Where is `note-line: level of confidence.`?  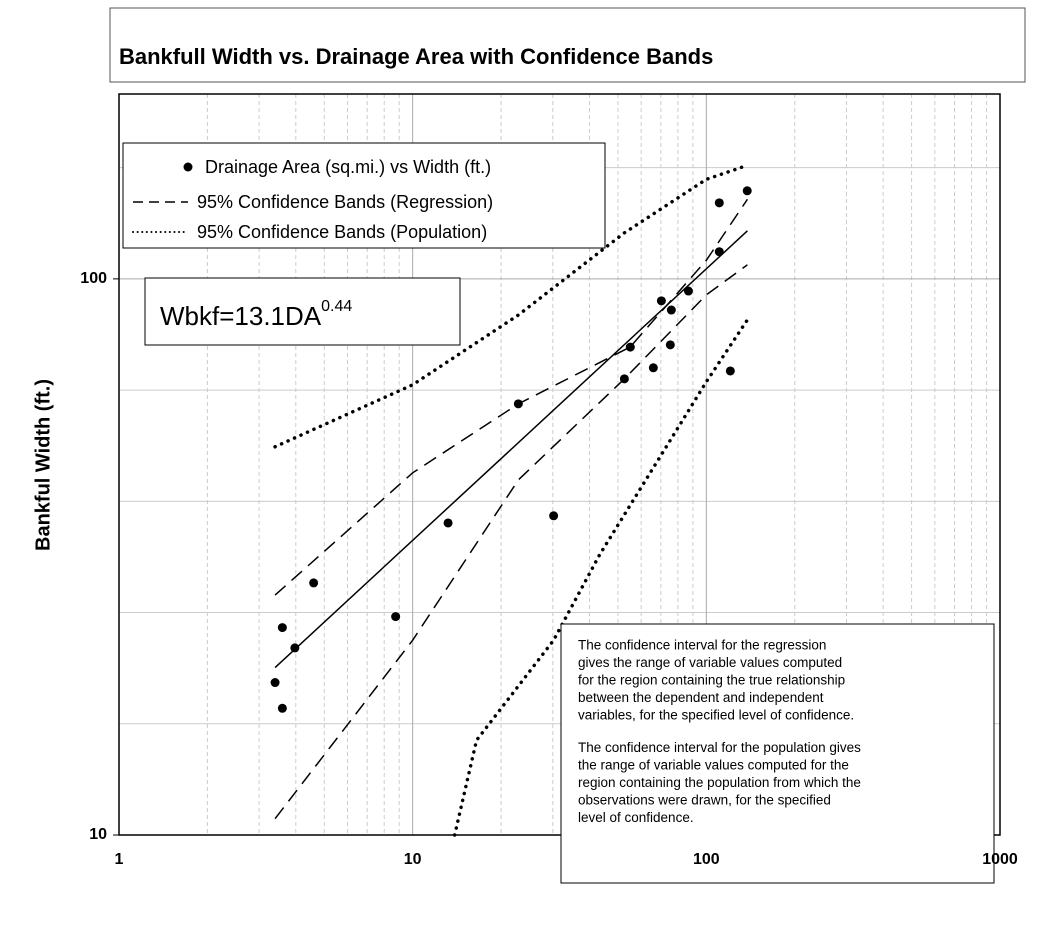 note-line: level of confidence. is located at coordinates (636, 817).